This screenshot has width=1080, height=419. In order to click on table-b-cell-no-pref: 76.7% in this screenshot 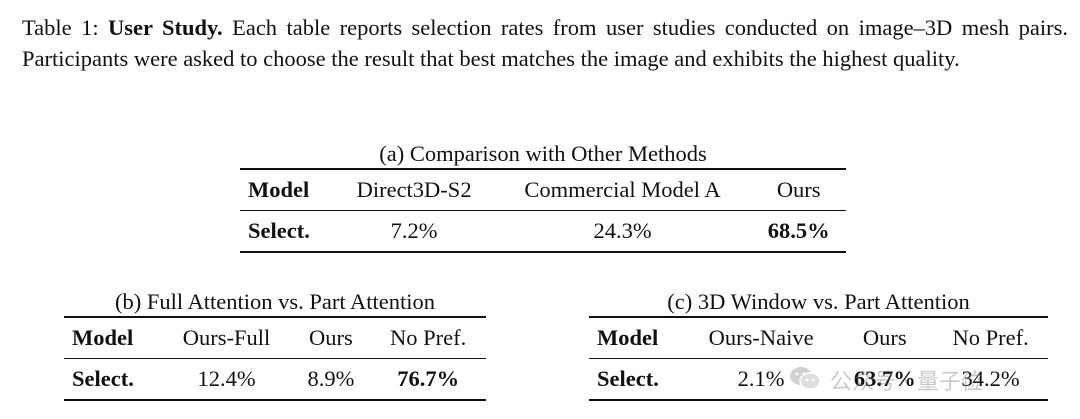, I will do `click(428, 378)`.